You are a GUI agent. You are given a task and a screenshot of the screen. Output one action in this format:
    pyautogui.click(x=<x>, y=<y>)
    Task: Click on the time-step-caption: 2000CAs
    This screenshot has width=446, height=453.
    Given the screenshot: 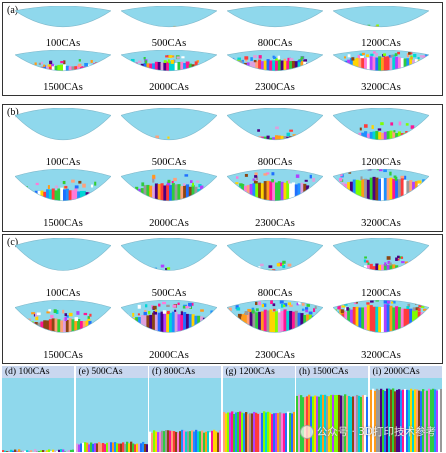 What is the action you would take?
    pyautogui.click(x=169, y=355)
    